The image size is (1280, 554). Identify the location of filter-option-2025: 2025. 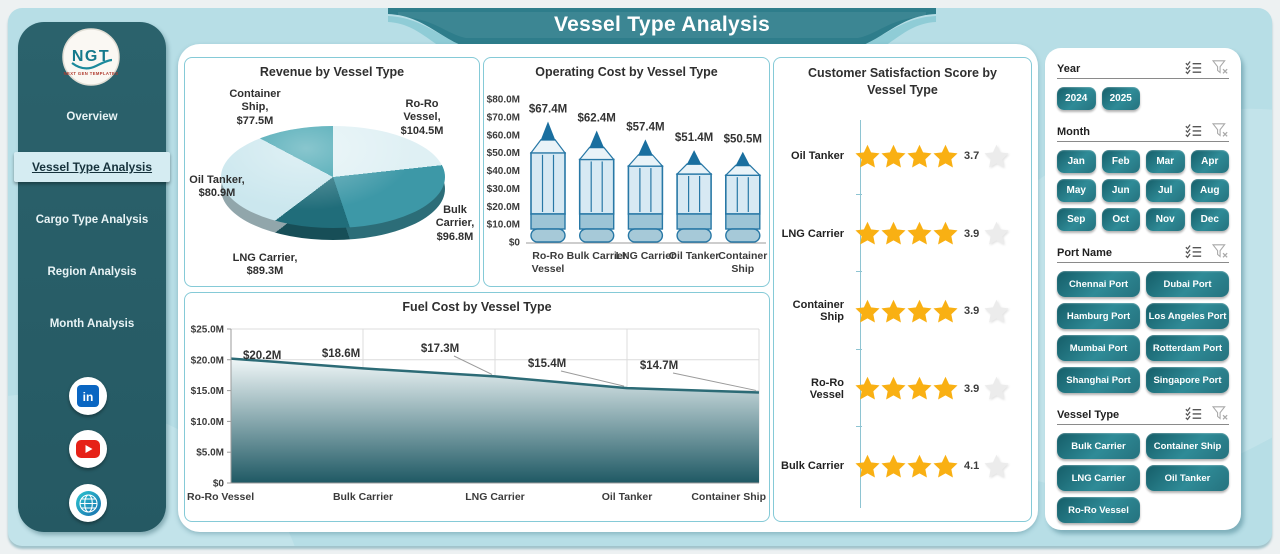
(1120, 98).